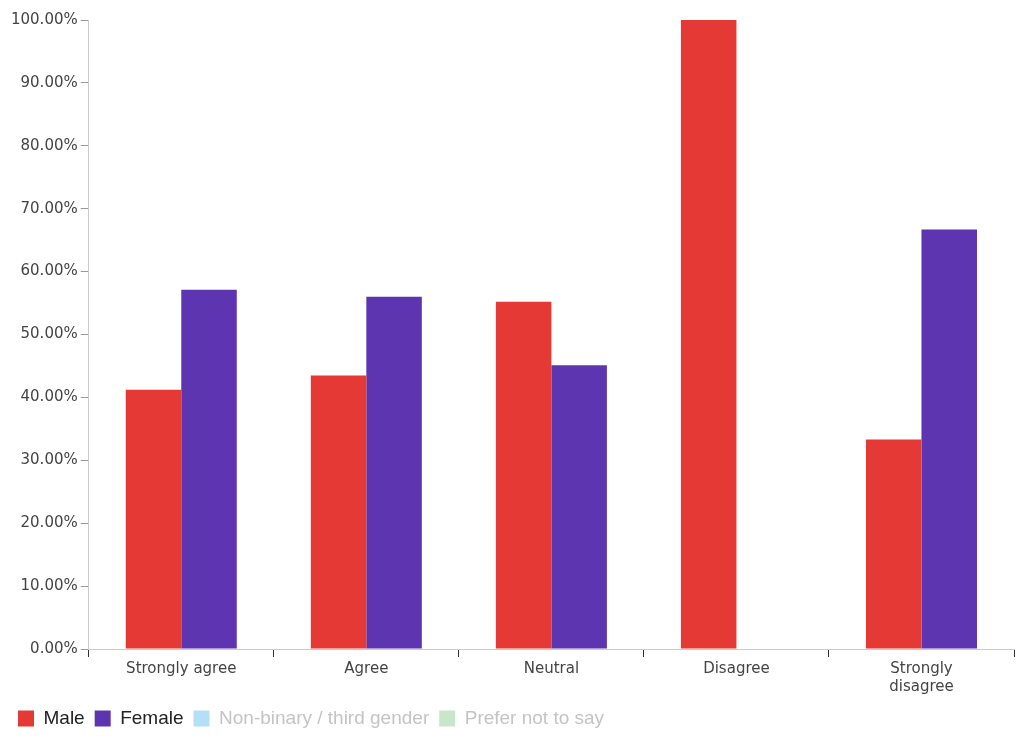  What do you see at coordinates (49, 584) in the screenshot?
I see `y-tick-label: 10.00%` at bounding box center [49, 584].